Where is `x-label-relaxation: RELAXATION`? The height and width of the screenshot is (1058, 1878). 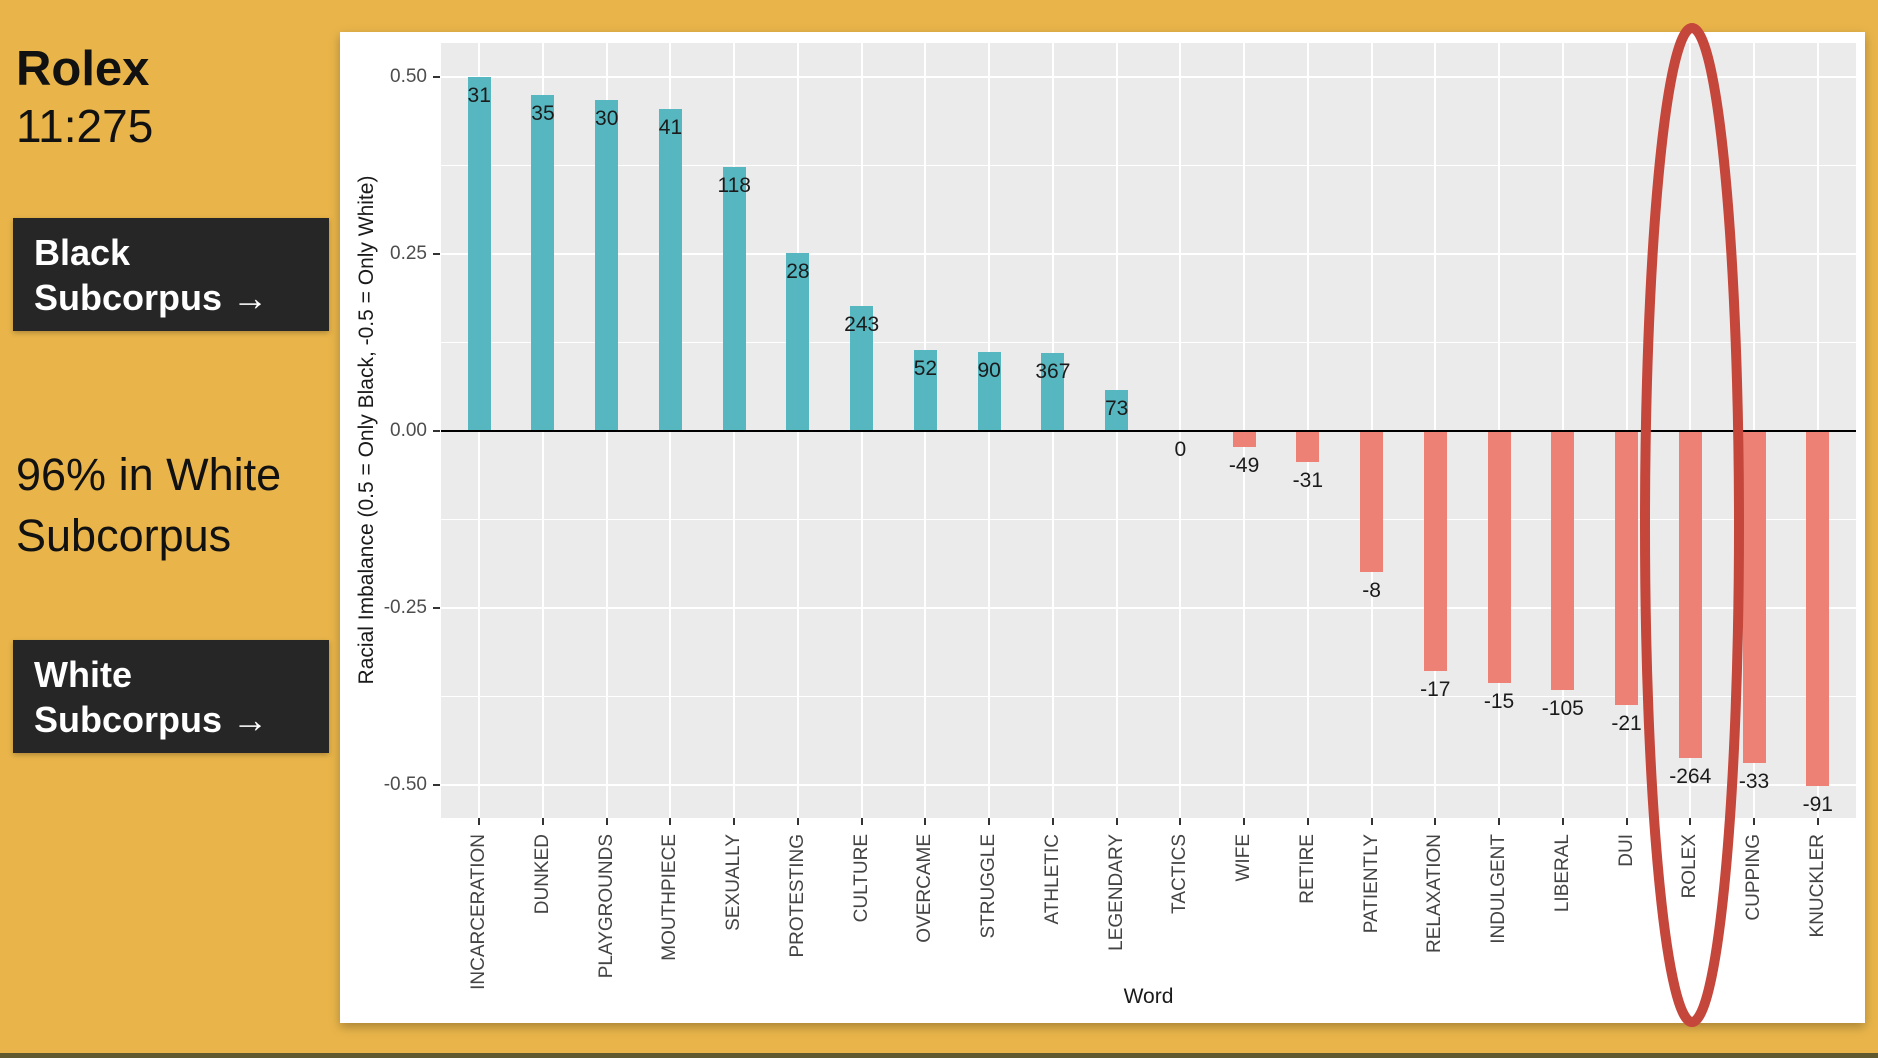 x-label-relaxation: RELAXATION is located at coordinates (1435, 893).